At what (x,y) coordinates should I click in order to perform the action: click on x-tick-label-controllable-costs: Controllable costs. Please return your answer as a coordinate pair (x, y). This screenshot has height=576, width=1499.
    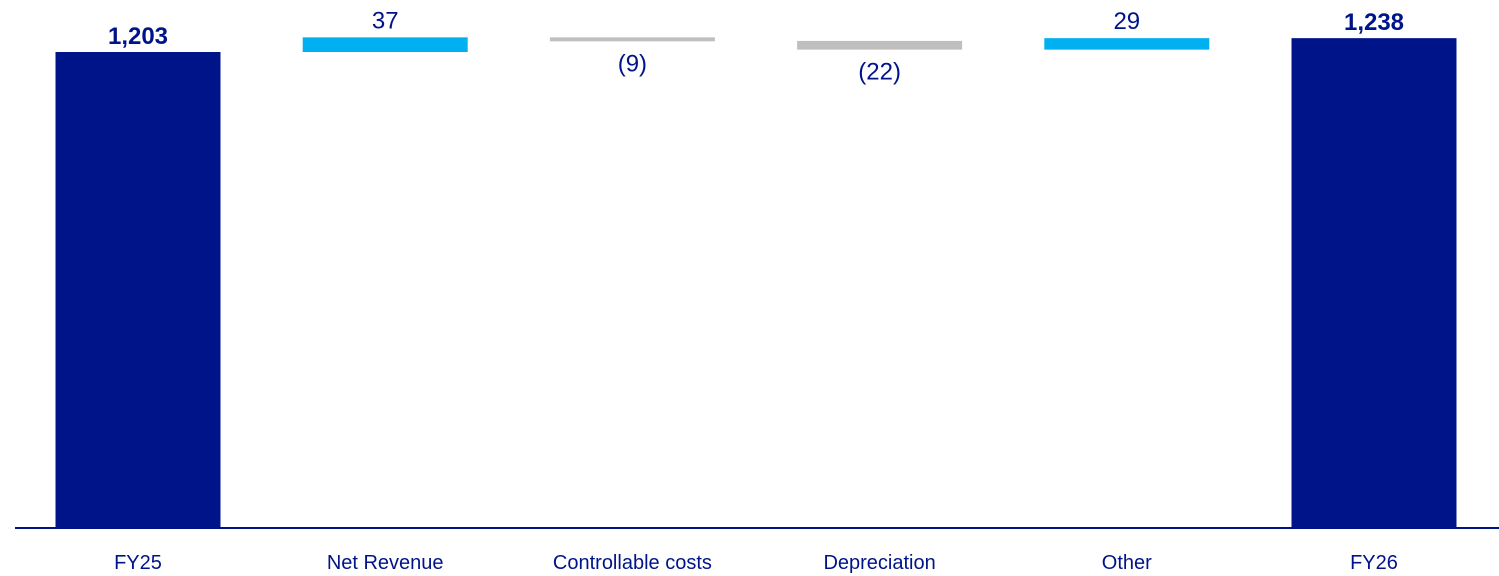
    Looking at the image, I should click on (632, 563).